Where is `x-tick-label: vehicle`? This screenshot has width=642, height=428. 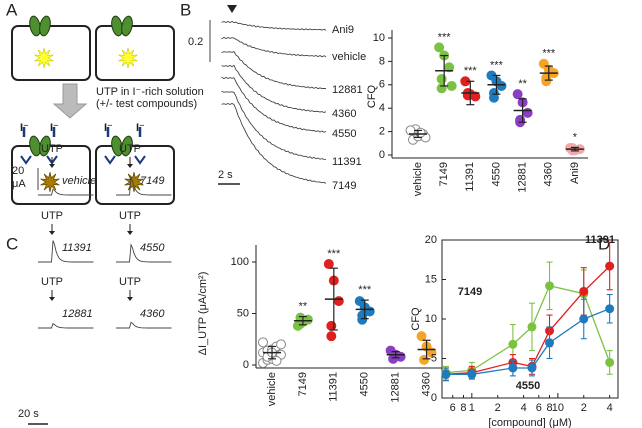 x-tick-label: vehicle is located at coordinates (418, 179).